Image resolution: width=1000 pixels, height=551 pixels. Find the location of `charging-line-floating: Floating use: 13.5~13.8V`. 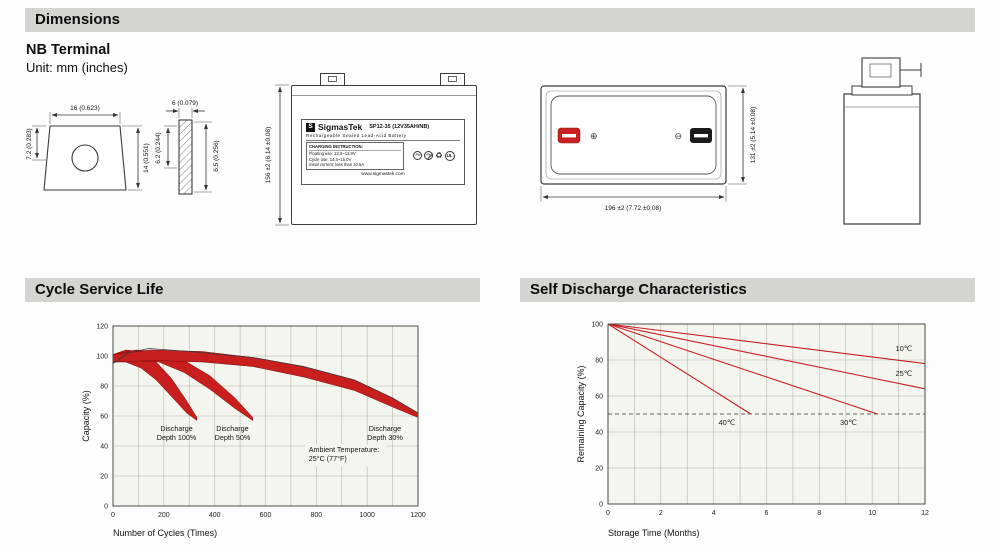

charging-line-floating: Floating use: 13.5~13.8V is located at coordinates (332, 154).